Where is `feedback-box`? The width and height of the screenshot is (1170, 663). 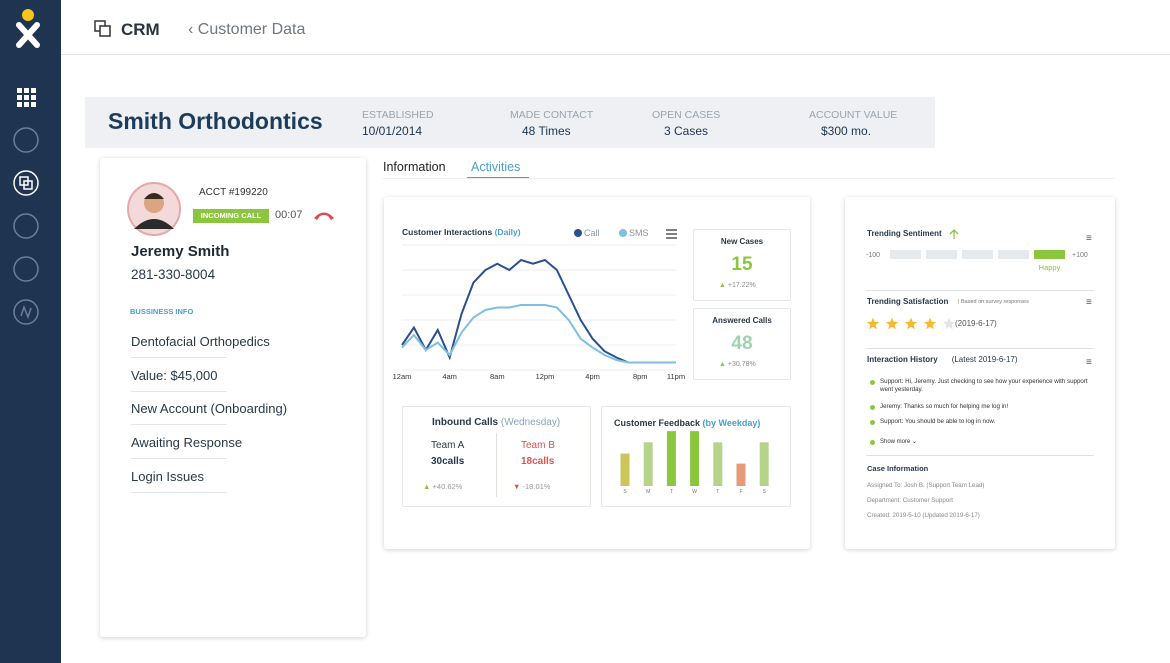
feedback-box is located at coordinates (696, 456).